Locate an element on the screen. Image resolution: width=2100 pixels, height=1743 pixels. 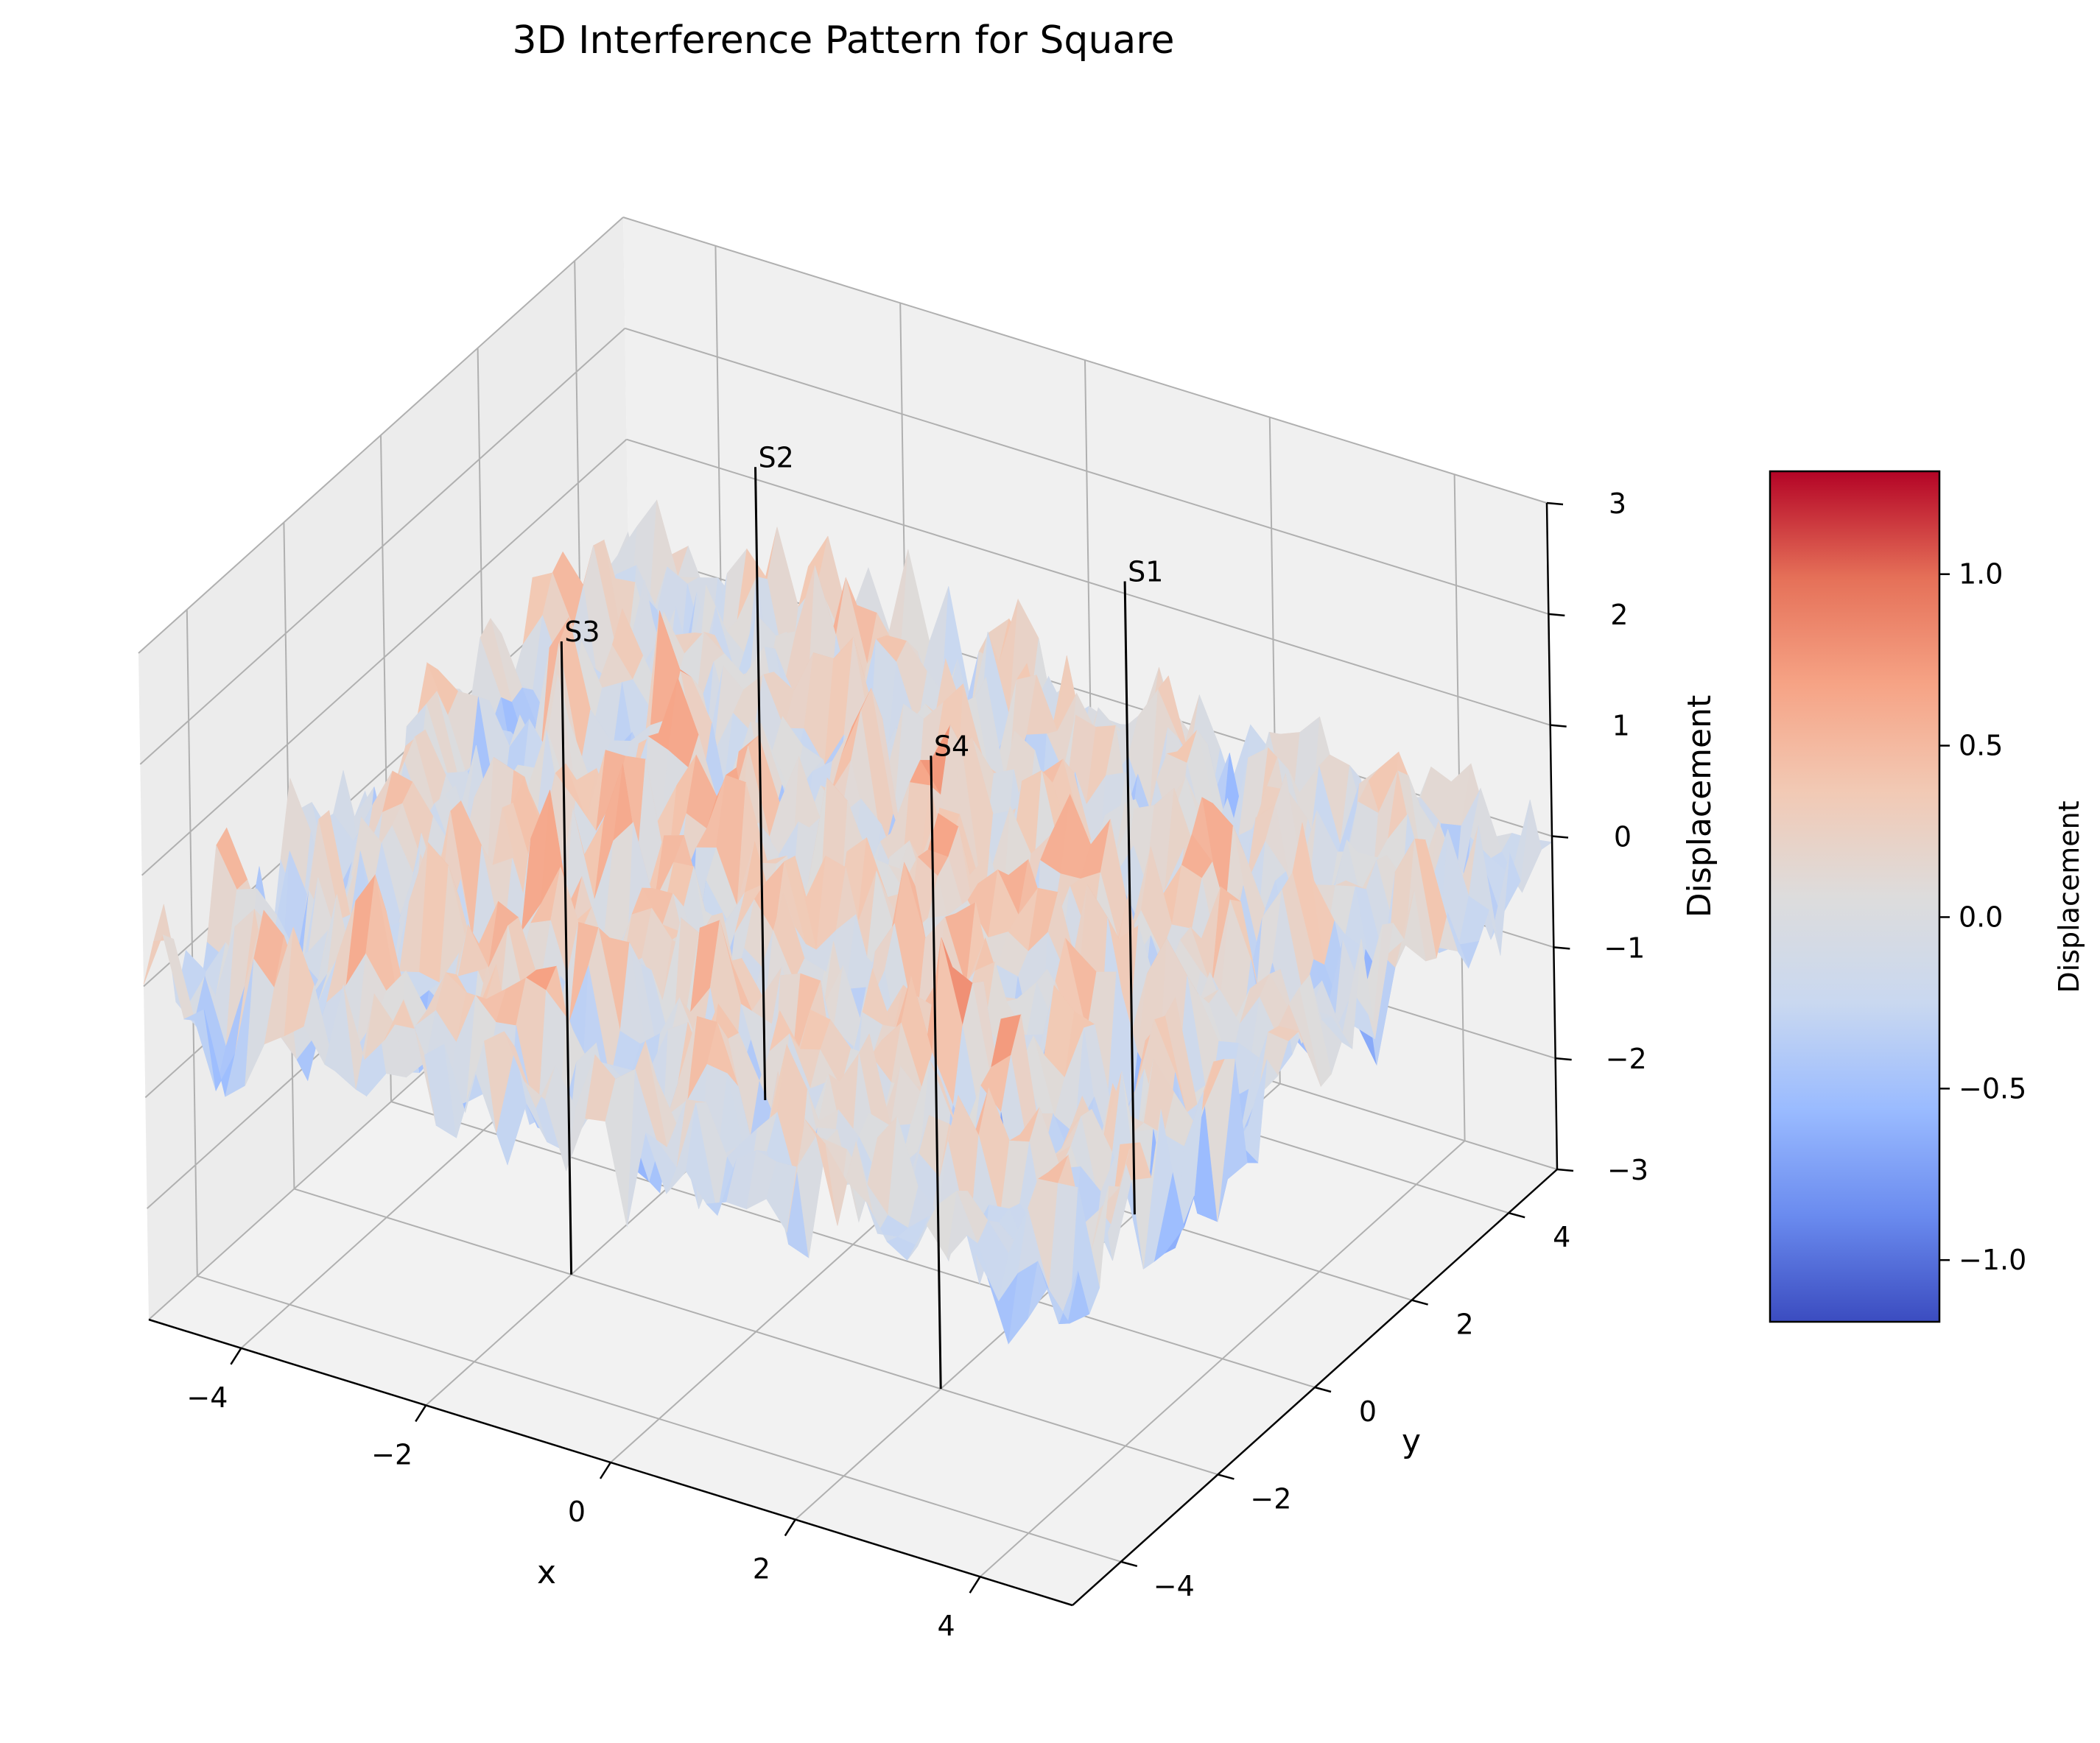
colorbar: −1.0 −0.5 0.0 0.5 1.0 Displacement is located at coordinates (1927, 897).